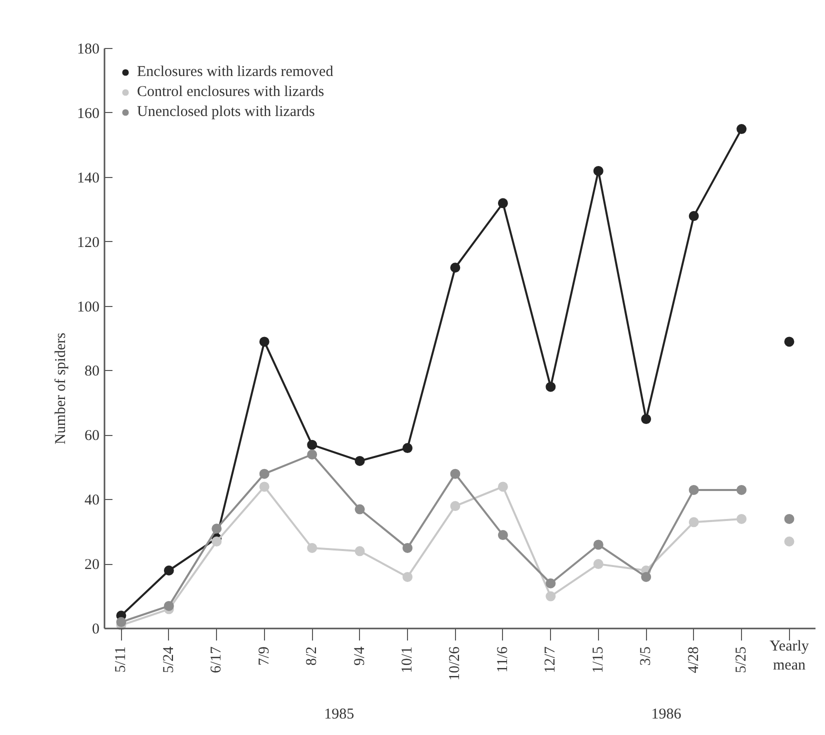 This screenshot has height=735, width=825. What do you see at coordinates (88, 114) in the screenshot?
I see `y-tick-label: 160` at bounding box center [88, 114].